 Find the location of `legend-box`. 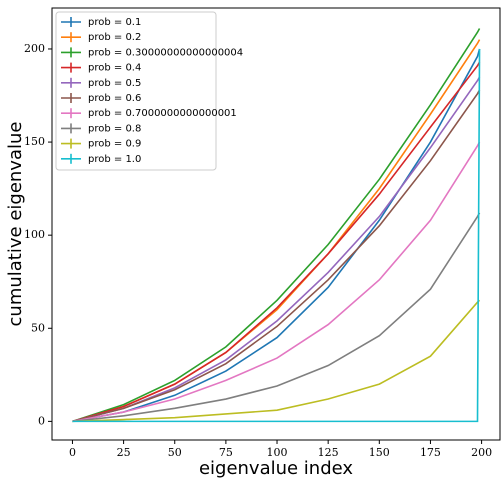

legend-box is located at coordinates (136, 91).